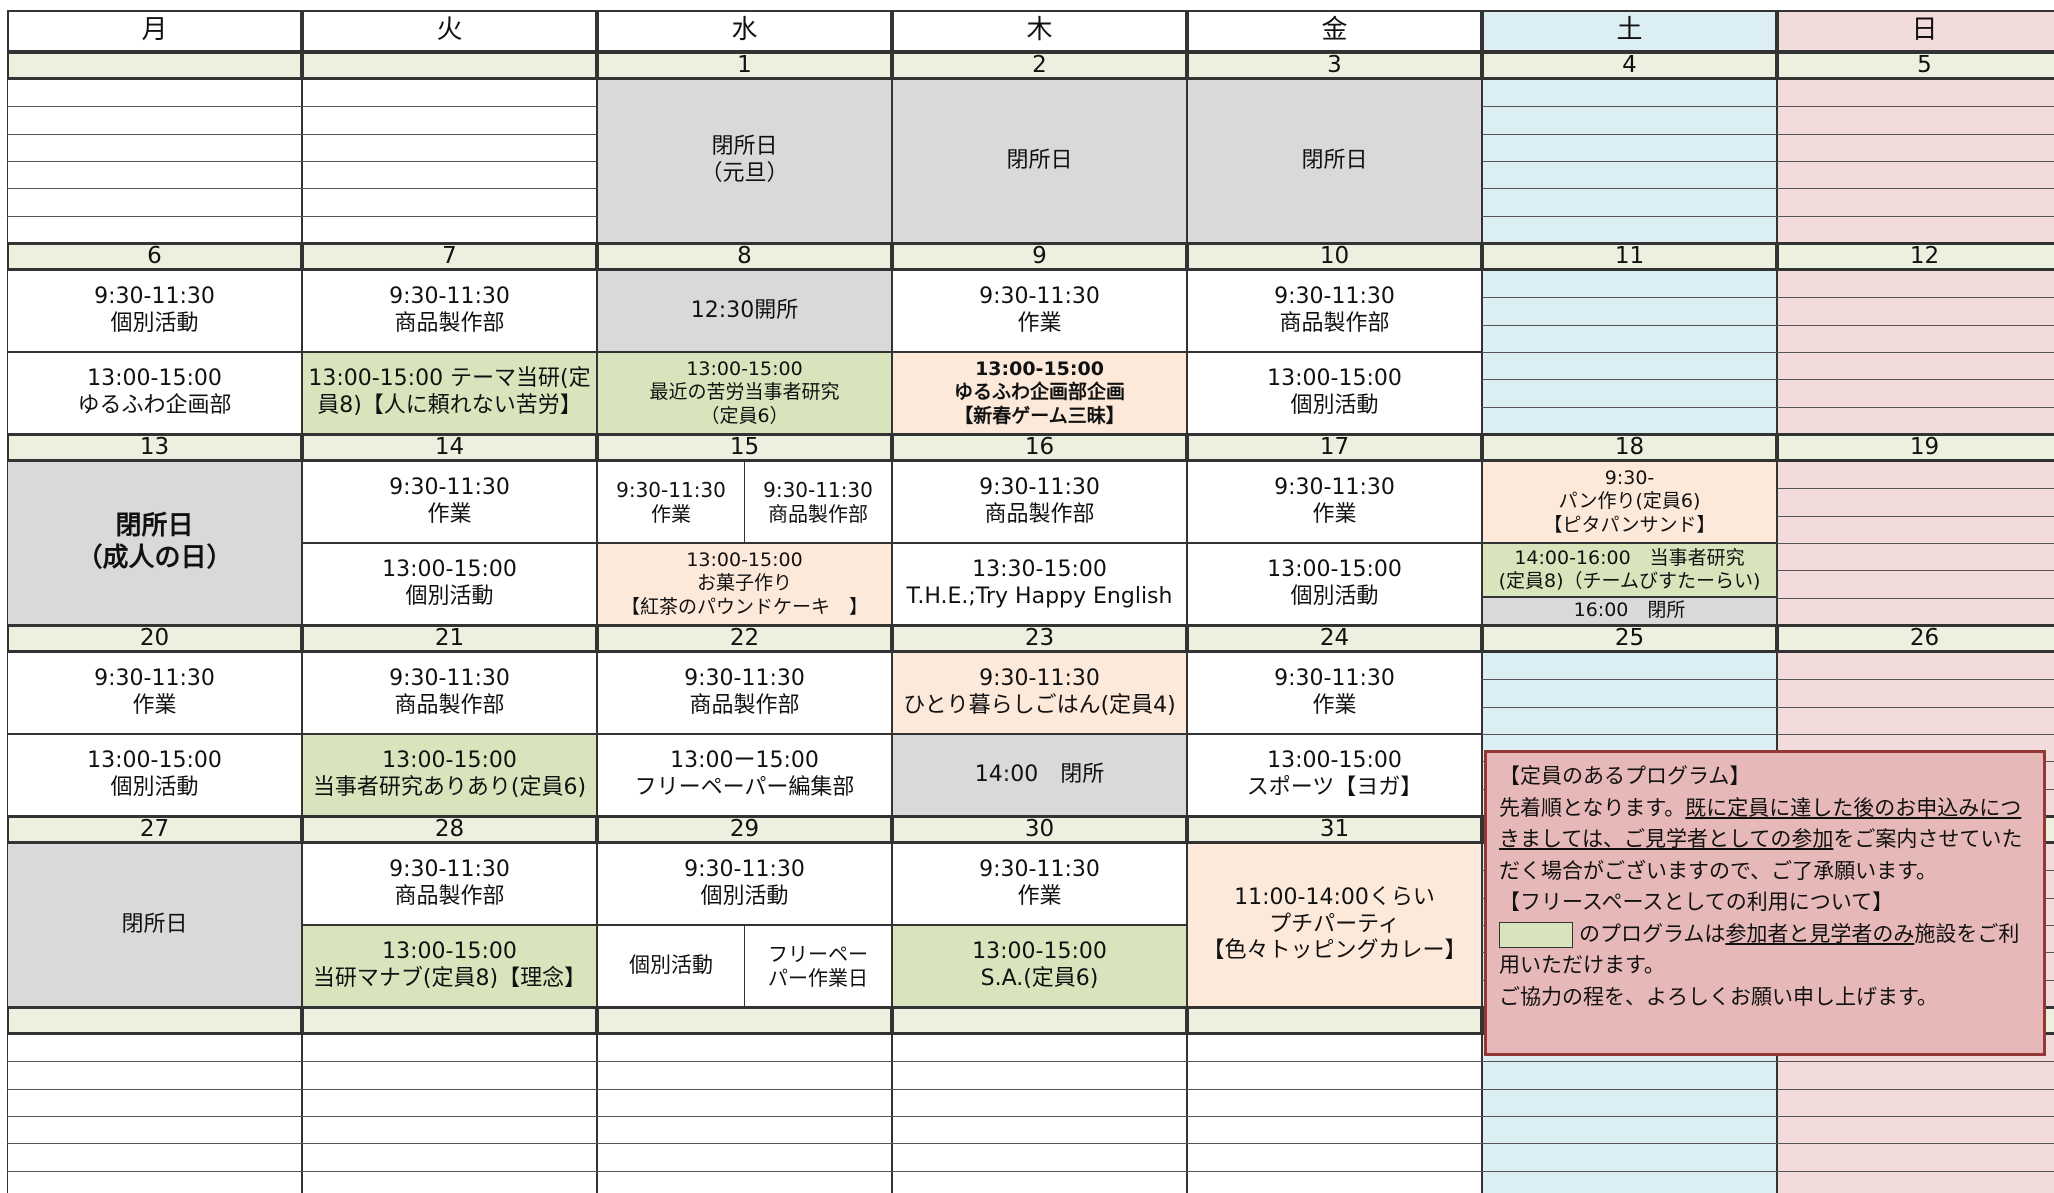 Image resolution: width=2054 pixels, height=1193 pixels. I want to click on date-cell: 10, so click(1334, 256).